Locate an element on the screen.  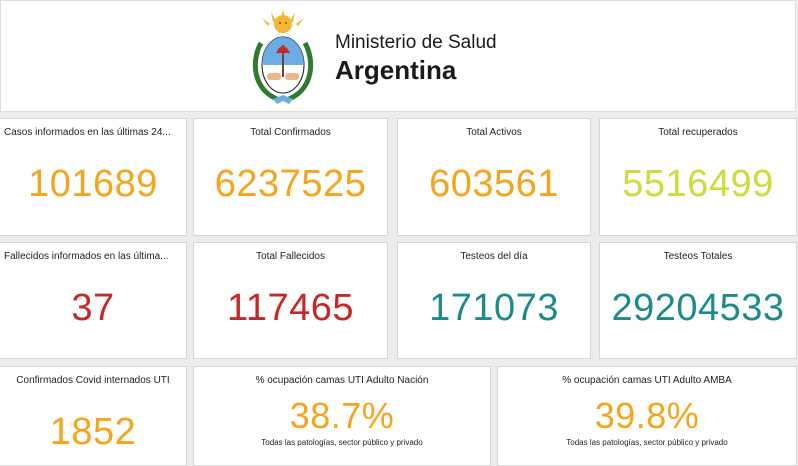
ministry-brand: Ministerio de Salud Argentina is located at coordinates (372, 57).